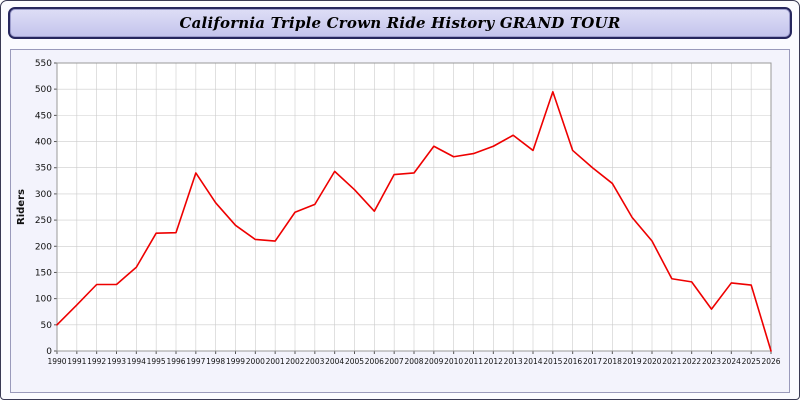 The width and height of the screenshot is (800, 400). I want to click on svg-text: 2006, so click(374, 361).